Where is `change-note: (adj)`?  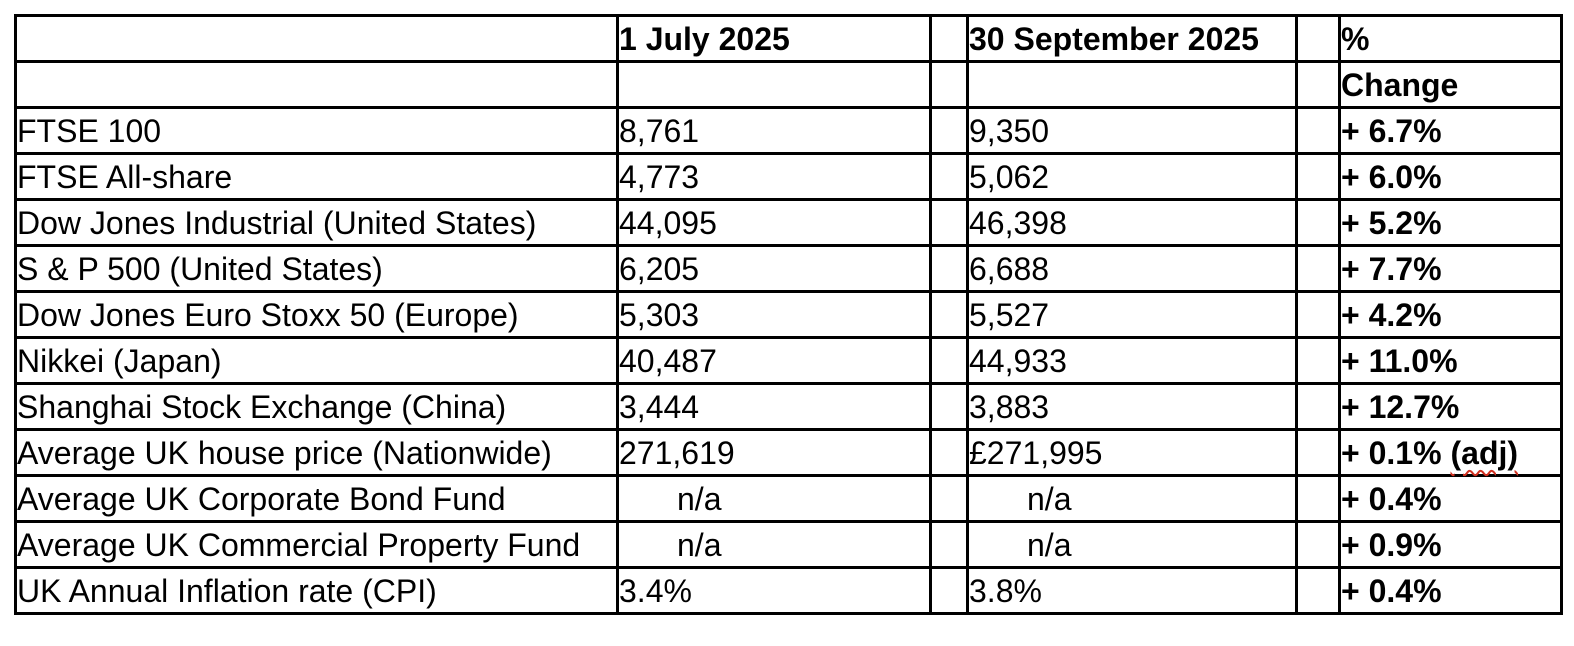 change-note: (adj) is located at coordinates (1484, 452).